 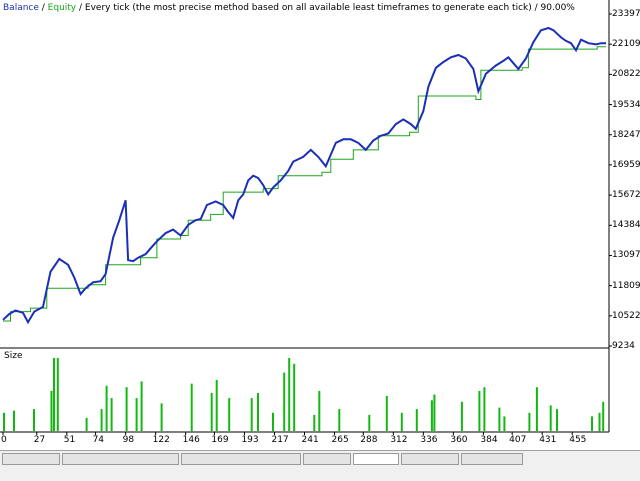 I want to click on x-tick-label: 360, so click(x=459, y=440).